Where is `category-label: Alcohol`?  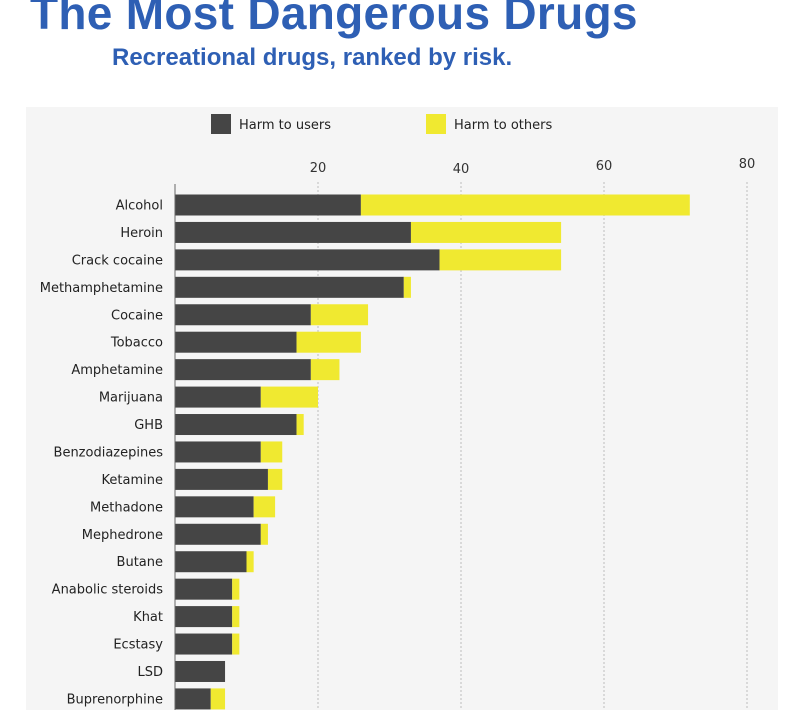 category-label: Alcohol is located at coordinates (139, 206).